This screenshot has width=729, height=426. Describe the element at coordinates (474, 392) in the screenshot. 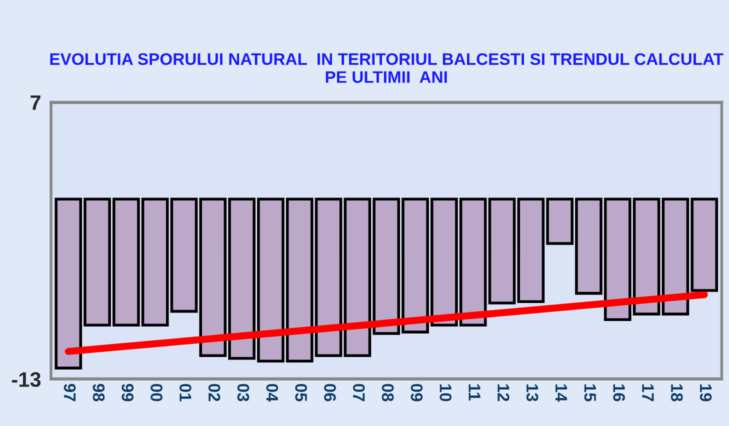

I see `x-tick-label: 11` at that location.